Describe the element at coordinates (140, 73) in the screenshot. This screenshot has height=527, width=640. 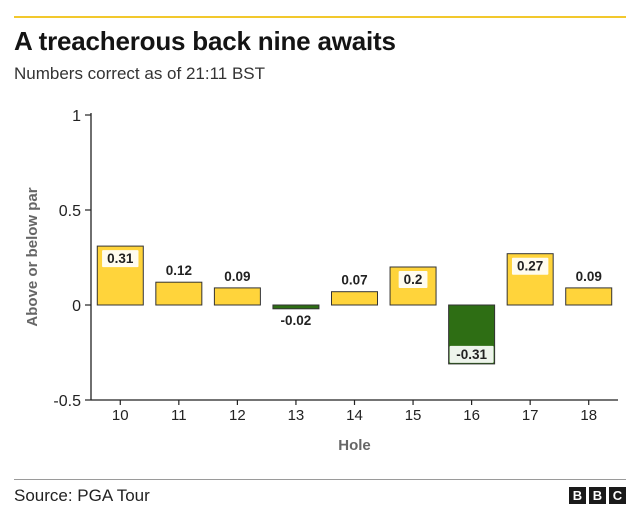
I see `chart-subtitle: Numbers correct as of 21:11 BST` at that location.